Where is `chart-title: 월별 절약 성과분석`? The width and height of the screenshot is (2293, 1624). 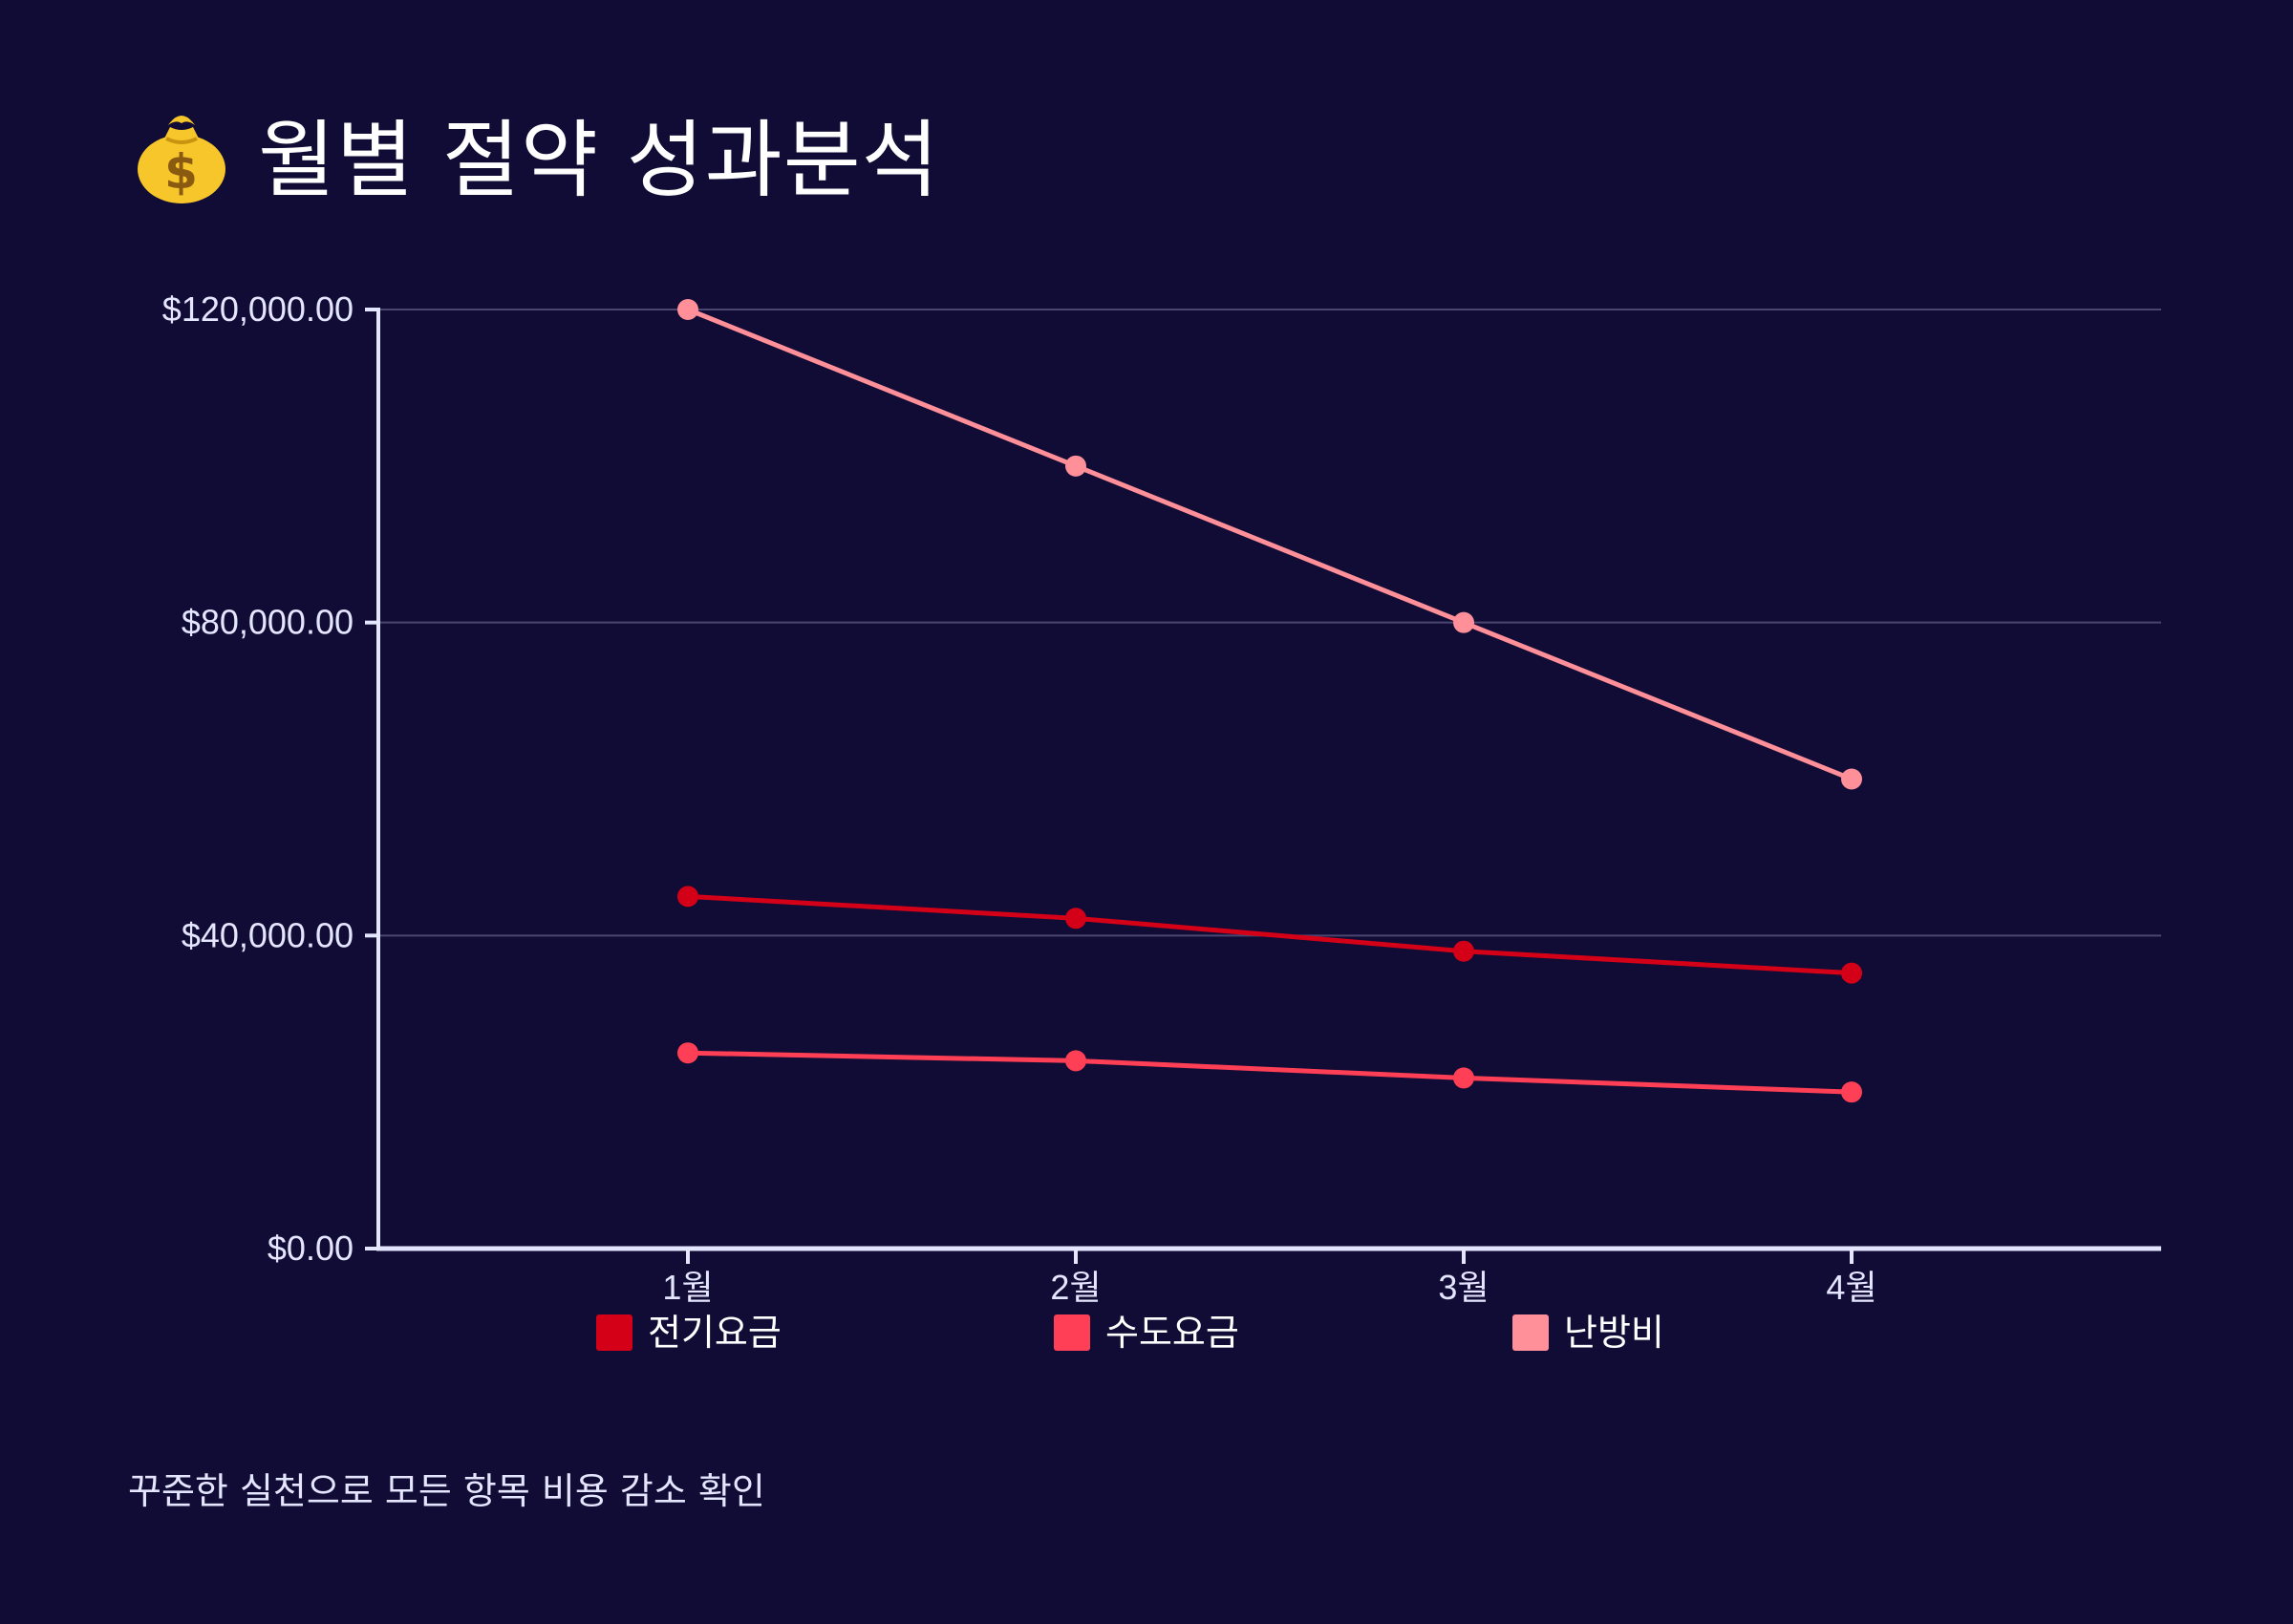
chart-title: 월별 절약 성과분석 is located at coordinates (599, 159).